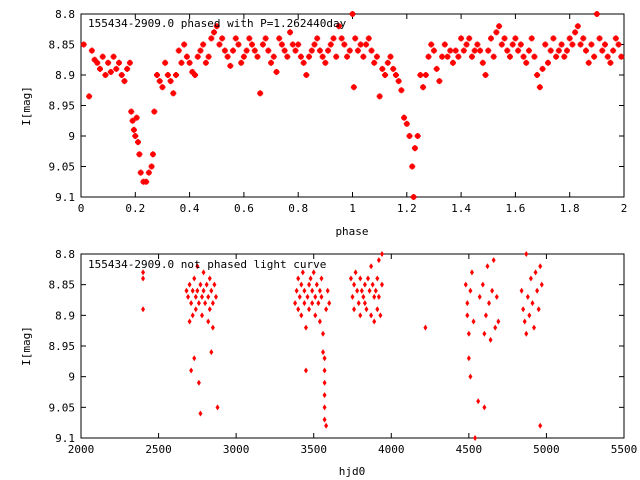  What do you see at coordinates (62, 167) in the screenshot?
I see `y-tick-label: 9.05` at bounding box center [62, 167].